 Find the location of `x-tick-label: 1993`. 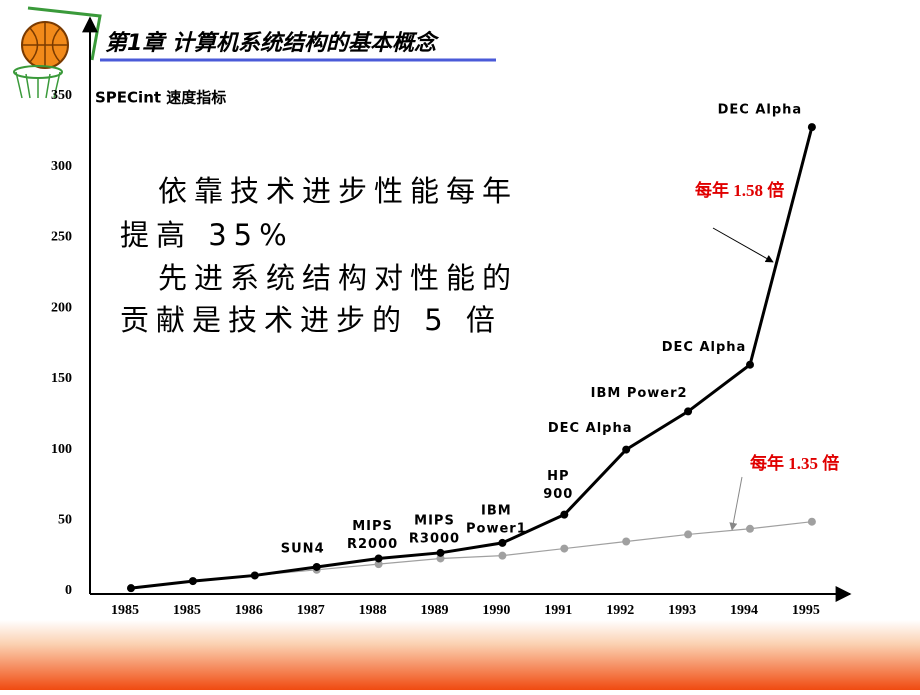

x-tick-label: 1993 is located at coordinates (682, 610).